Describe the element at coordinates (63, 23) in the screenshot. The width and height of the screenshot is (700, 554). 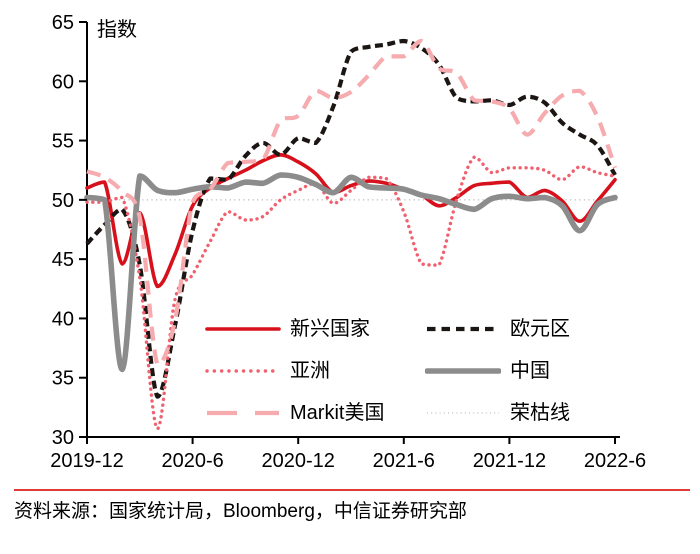
I see `y-tick-label: 65` at that location.